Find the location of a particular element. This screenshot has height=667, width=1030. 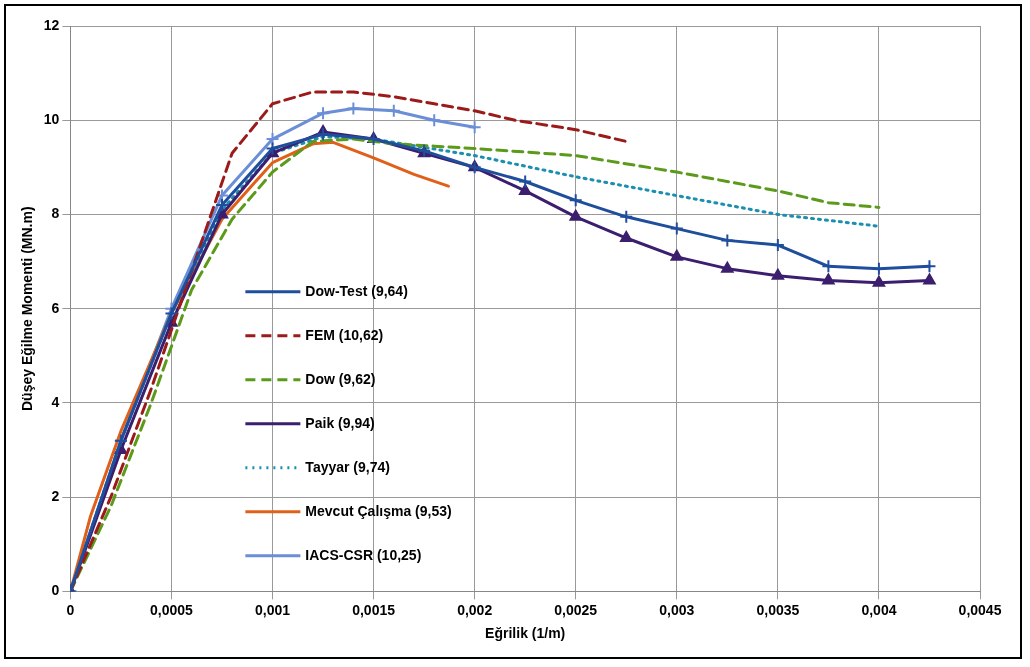

x-tick-label: 0,002 is located at coordinates (475, 609).